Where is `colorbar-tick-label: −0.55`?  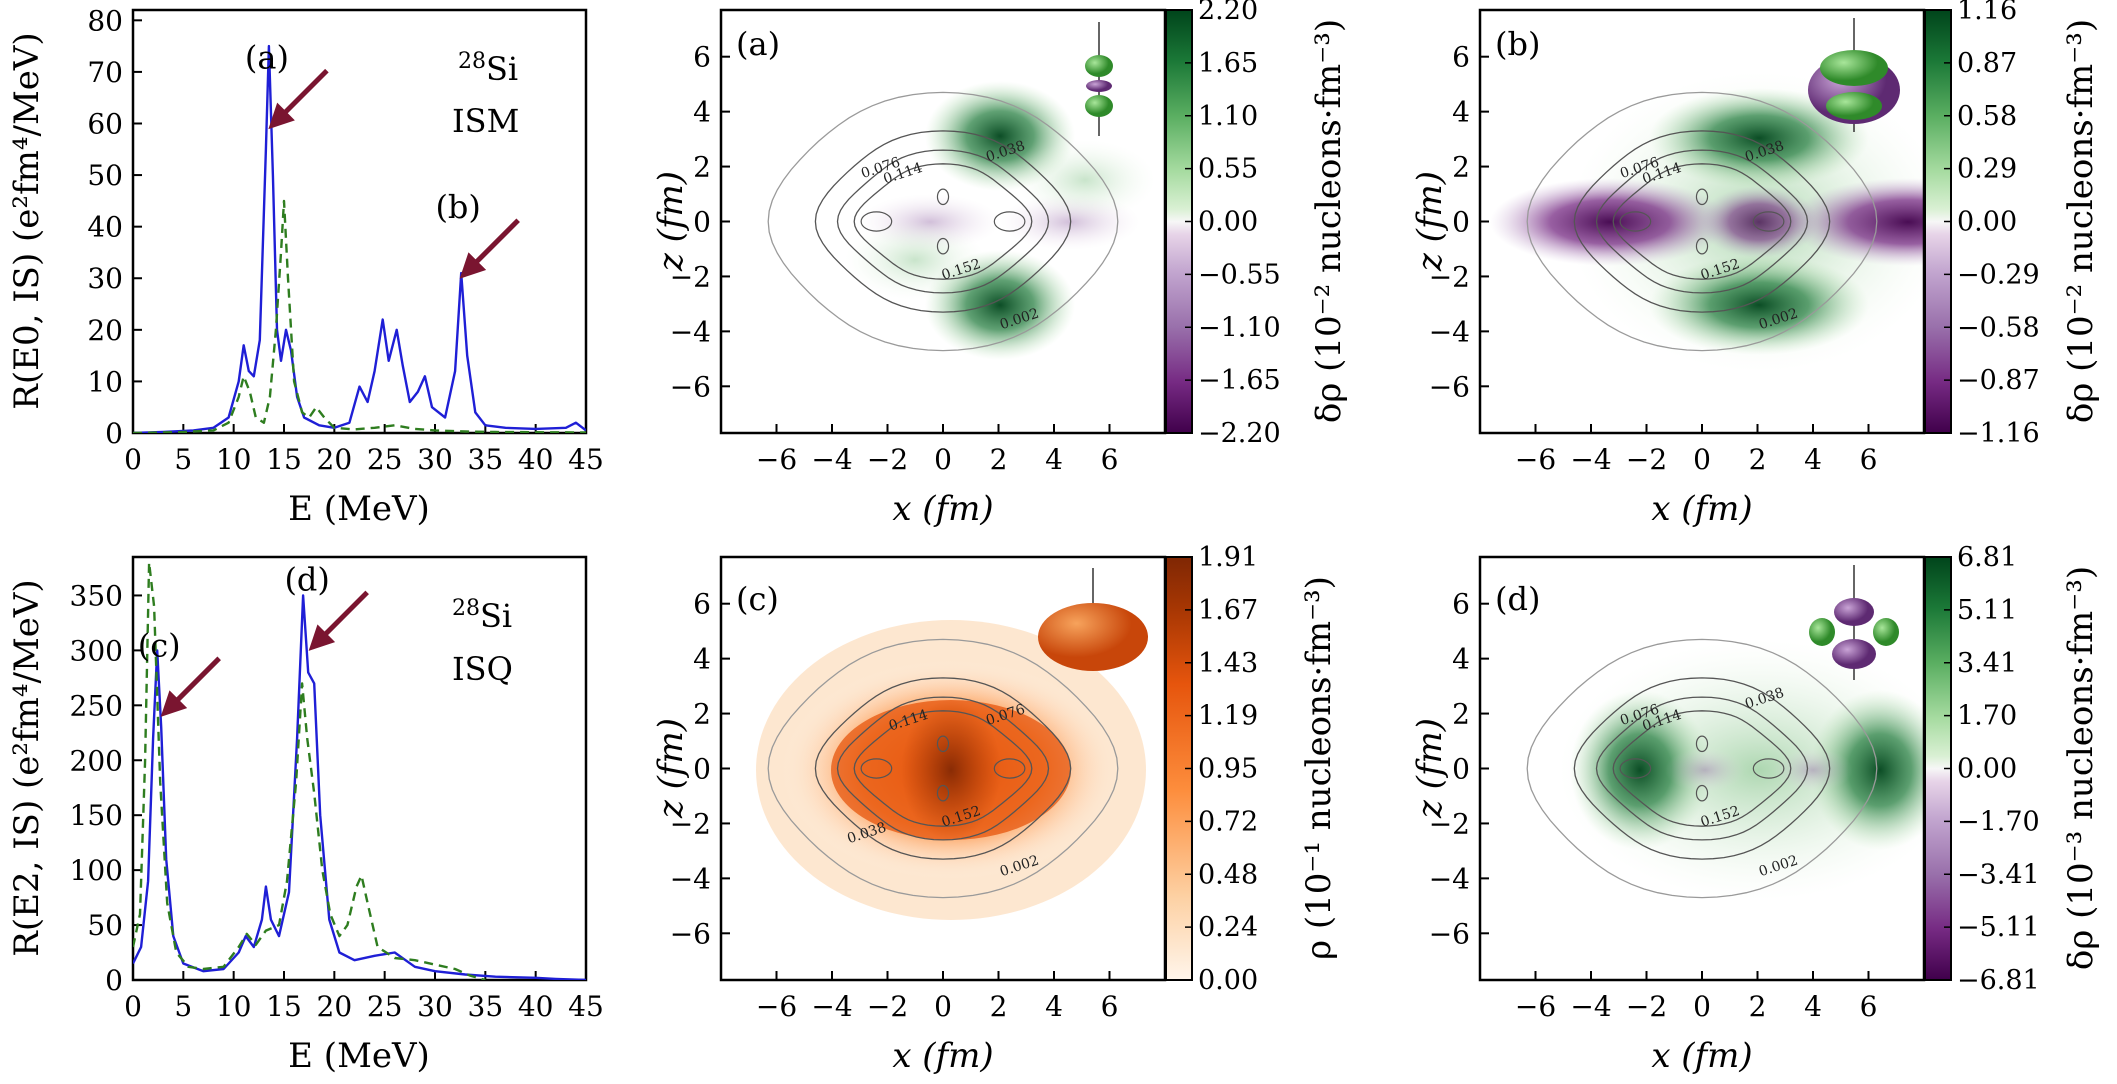
colorbar-tick-label: −0.55 is located at coordinates (1239, 274).